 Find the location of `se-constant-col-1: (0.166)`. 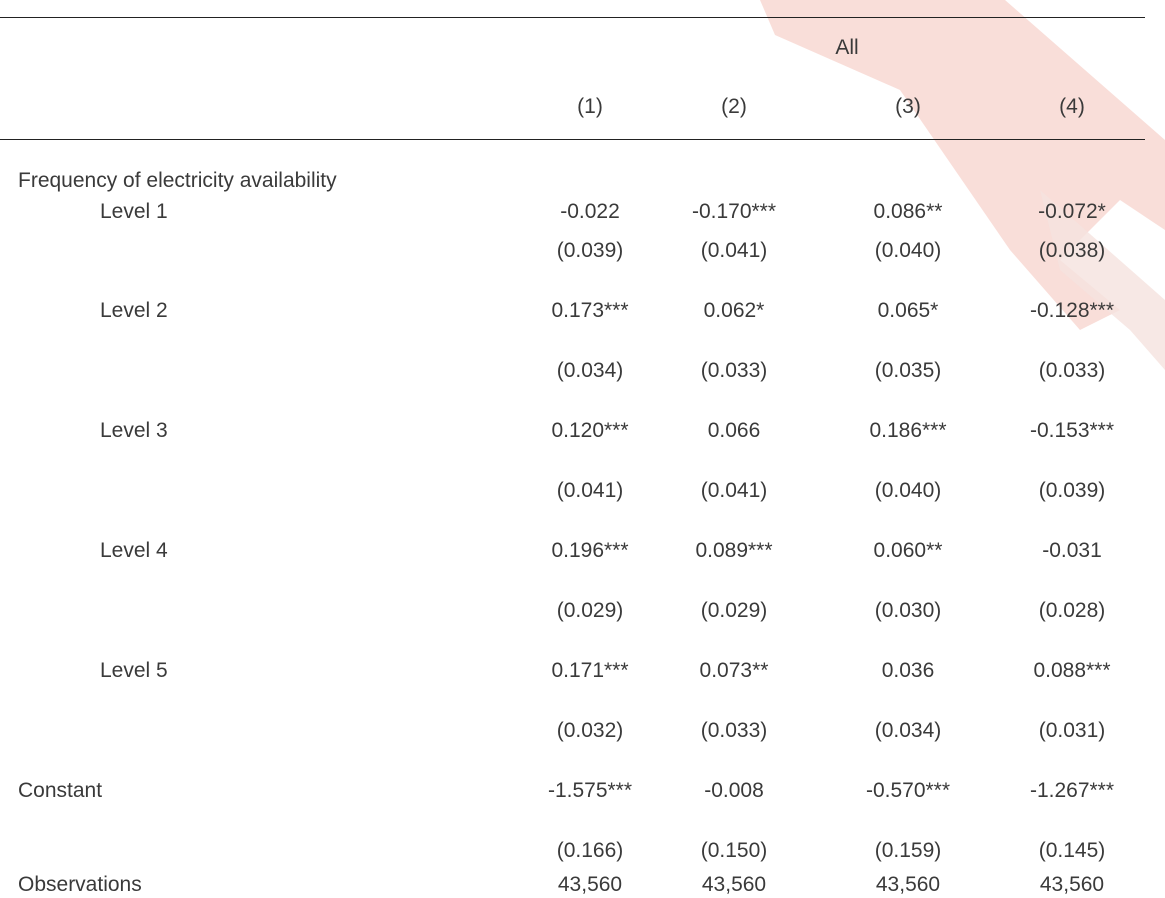

se-constant-col-1: (0.166) is located at coordinates (590, 850).